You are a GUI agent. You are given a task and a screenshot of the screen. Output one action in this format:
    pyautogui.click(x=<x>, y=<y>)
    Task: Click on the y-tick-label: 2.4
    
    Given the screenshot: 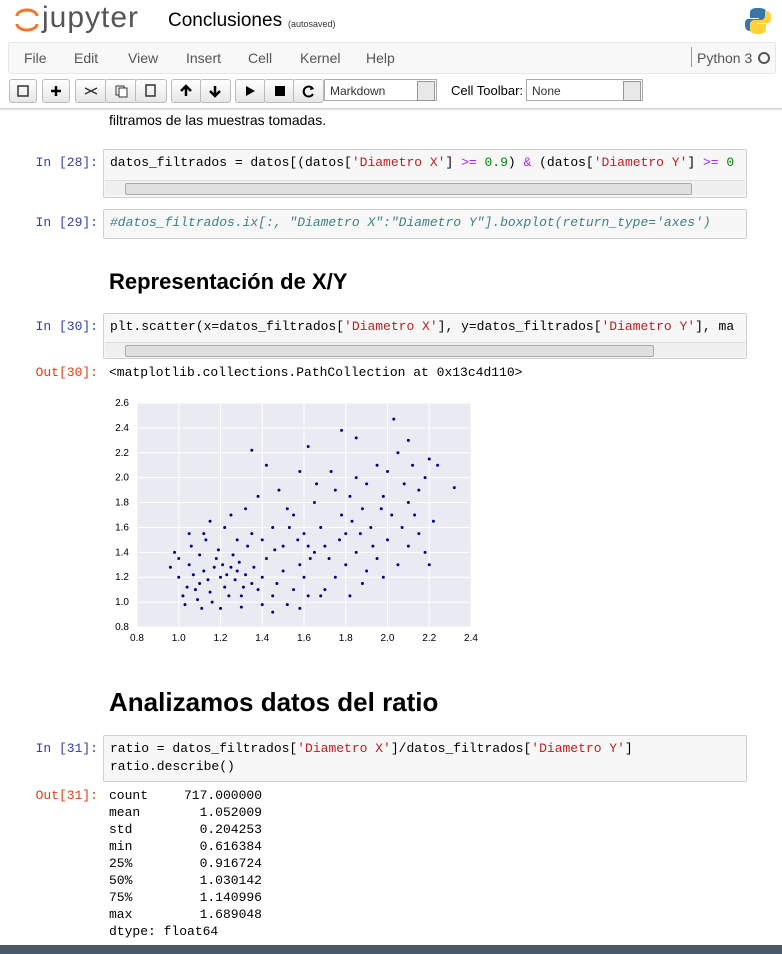 What is the action you would take?
    pyautogui.click(x=122, y=428)
    